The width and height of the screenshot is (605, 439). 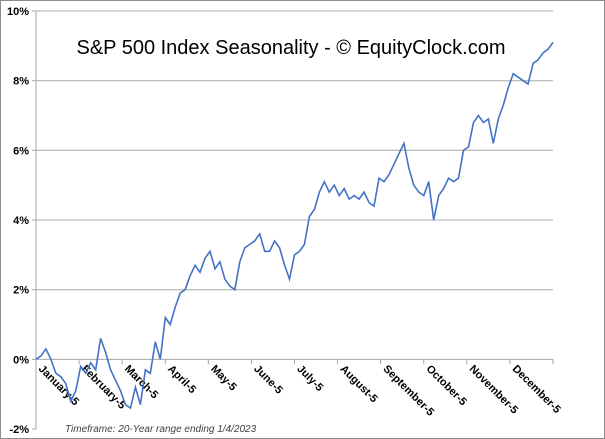 I want to click on x-tick-label: July-5, so click(x=309, y=378).